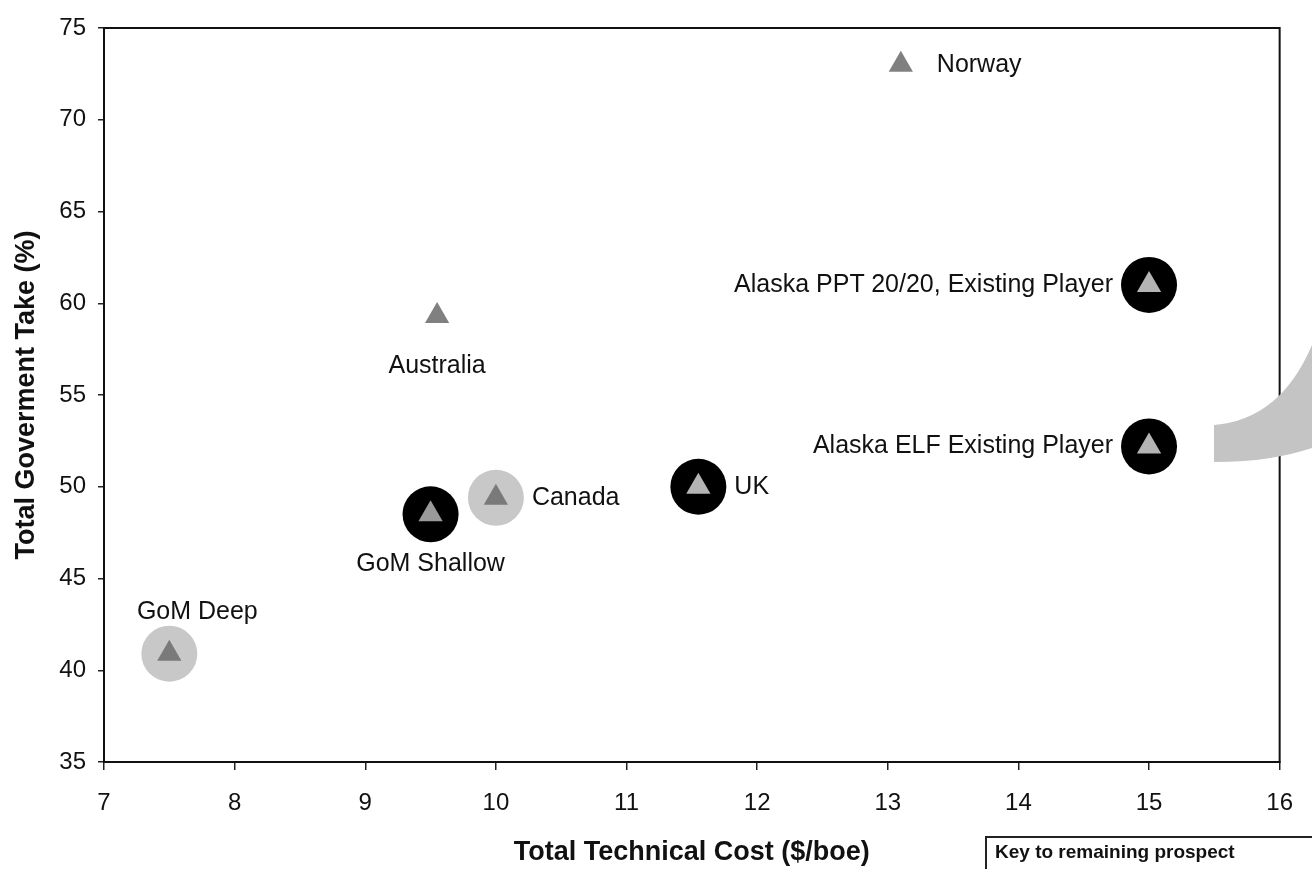  What do you see at coordinates (197, 609) in the screenshot?
I see `annotation: GoM Deep` at bounding box center [197, 609].